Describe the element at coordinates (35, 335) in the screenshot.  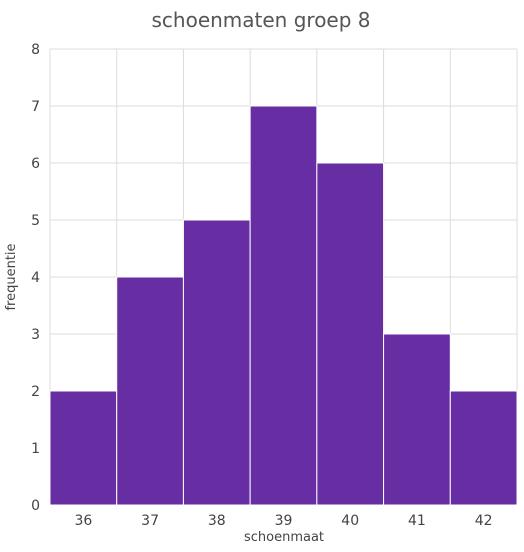
I see `y-tick-label: 3` at that location.